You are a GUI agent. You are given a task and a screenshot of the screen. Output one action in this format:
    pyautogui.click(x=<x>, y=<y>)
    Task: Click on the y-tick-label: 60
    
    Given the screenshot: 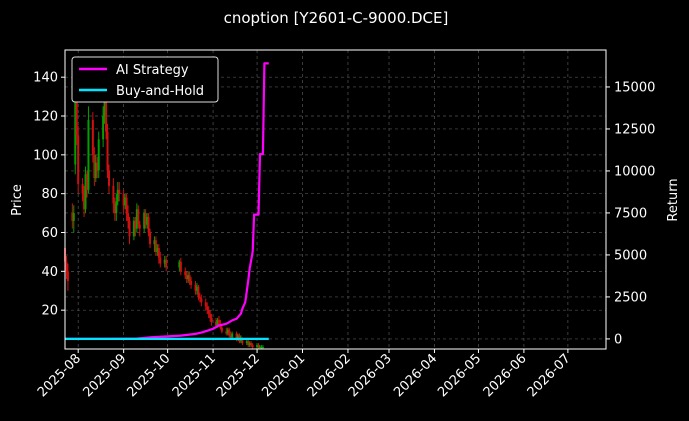 What is the action you would take?
    pyautogui.click(x=49, y=233)
    